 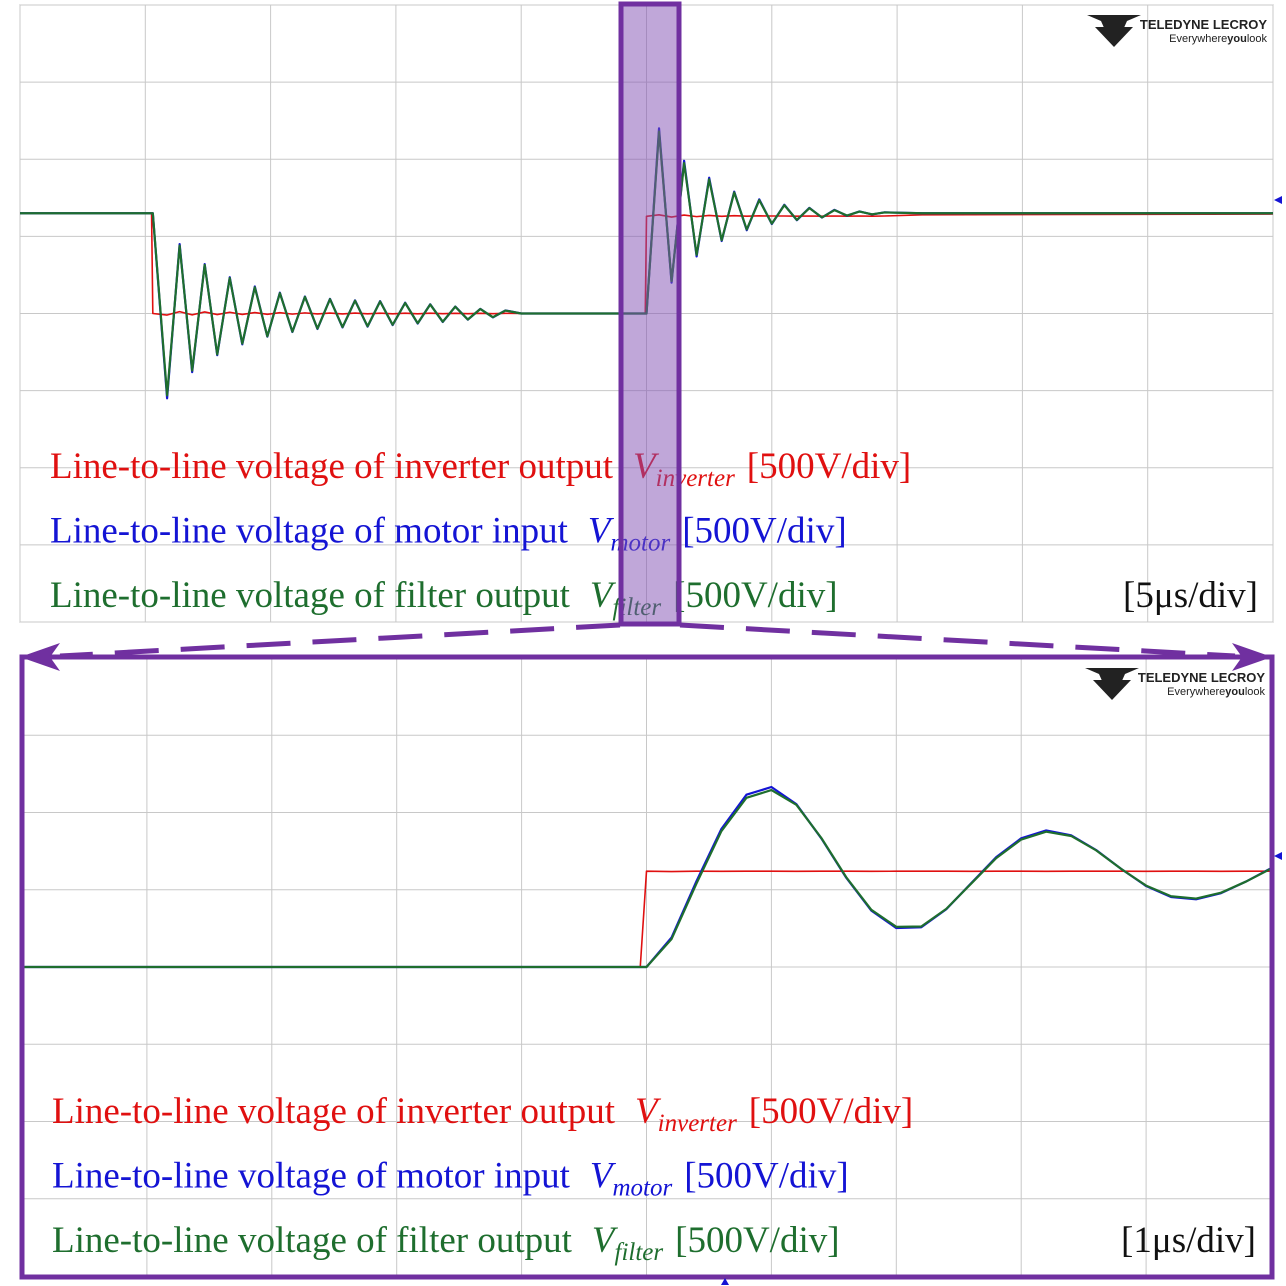 What do you see at coordinates (1190, 595) in the screenshot?
I see `time-scale: [5μs/div]` at bounding box center [1190, 595].